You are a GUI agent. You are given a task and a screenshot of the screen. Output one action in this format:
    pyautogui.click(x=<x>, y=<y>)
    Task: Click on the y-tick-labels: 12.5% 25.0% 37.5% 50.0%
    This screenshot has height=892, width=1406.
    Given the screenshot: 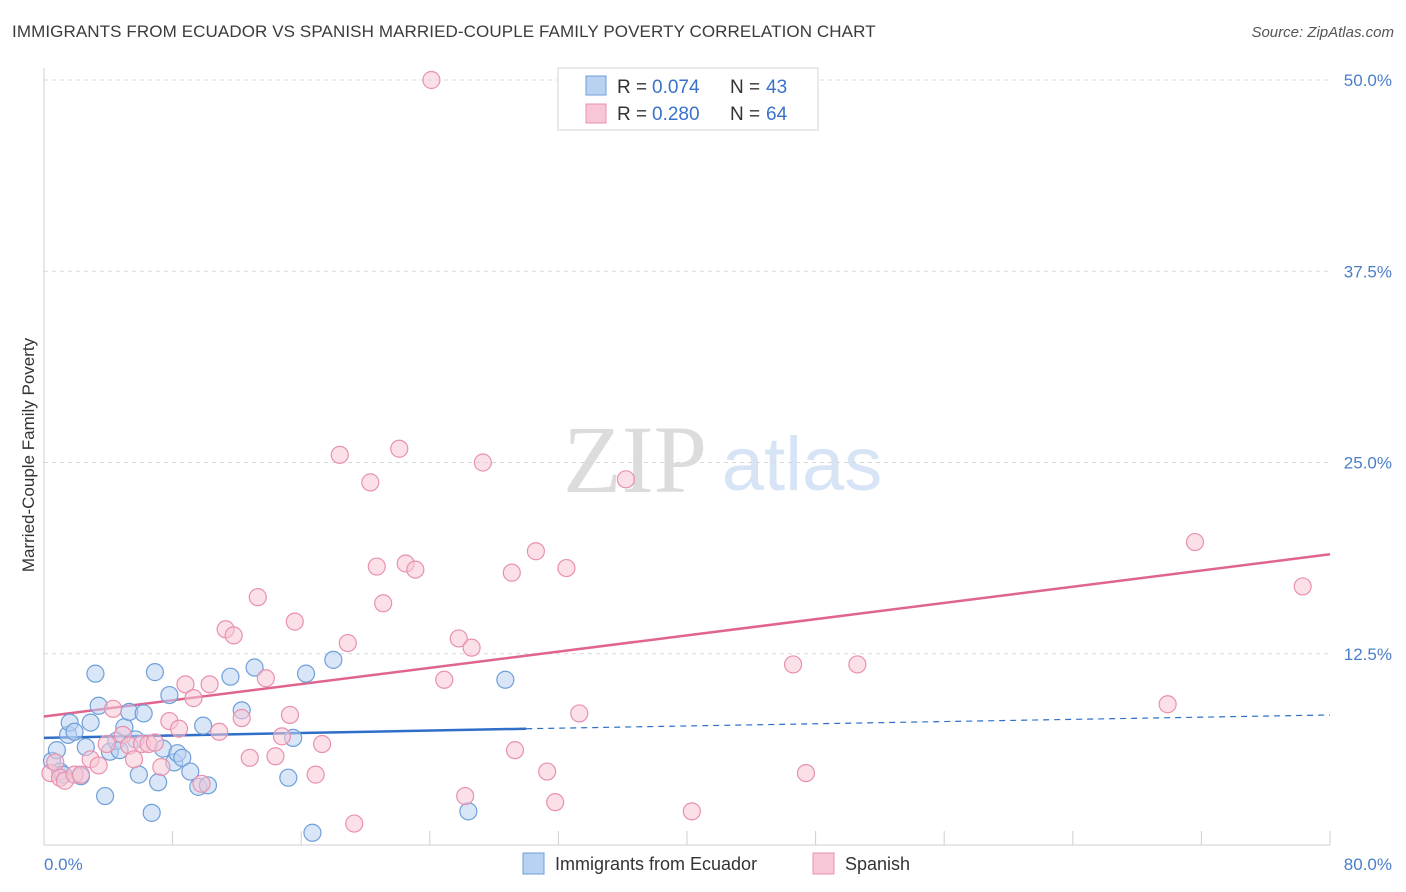 What is the action you would take?
    pyautogui.click(x=1368, y=367)
    